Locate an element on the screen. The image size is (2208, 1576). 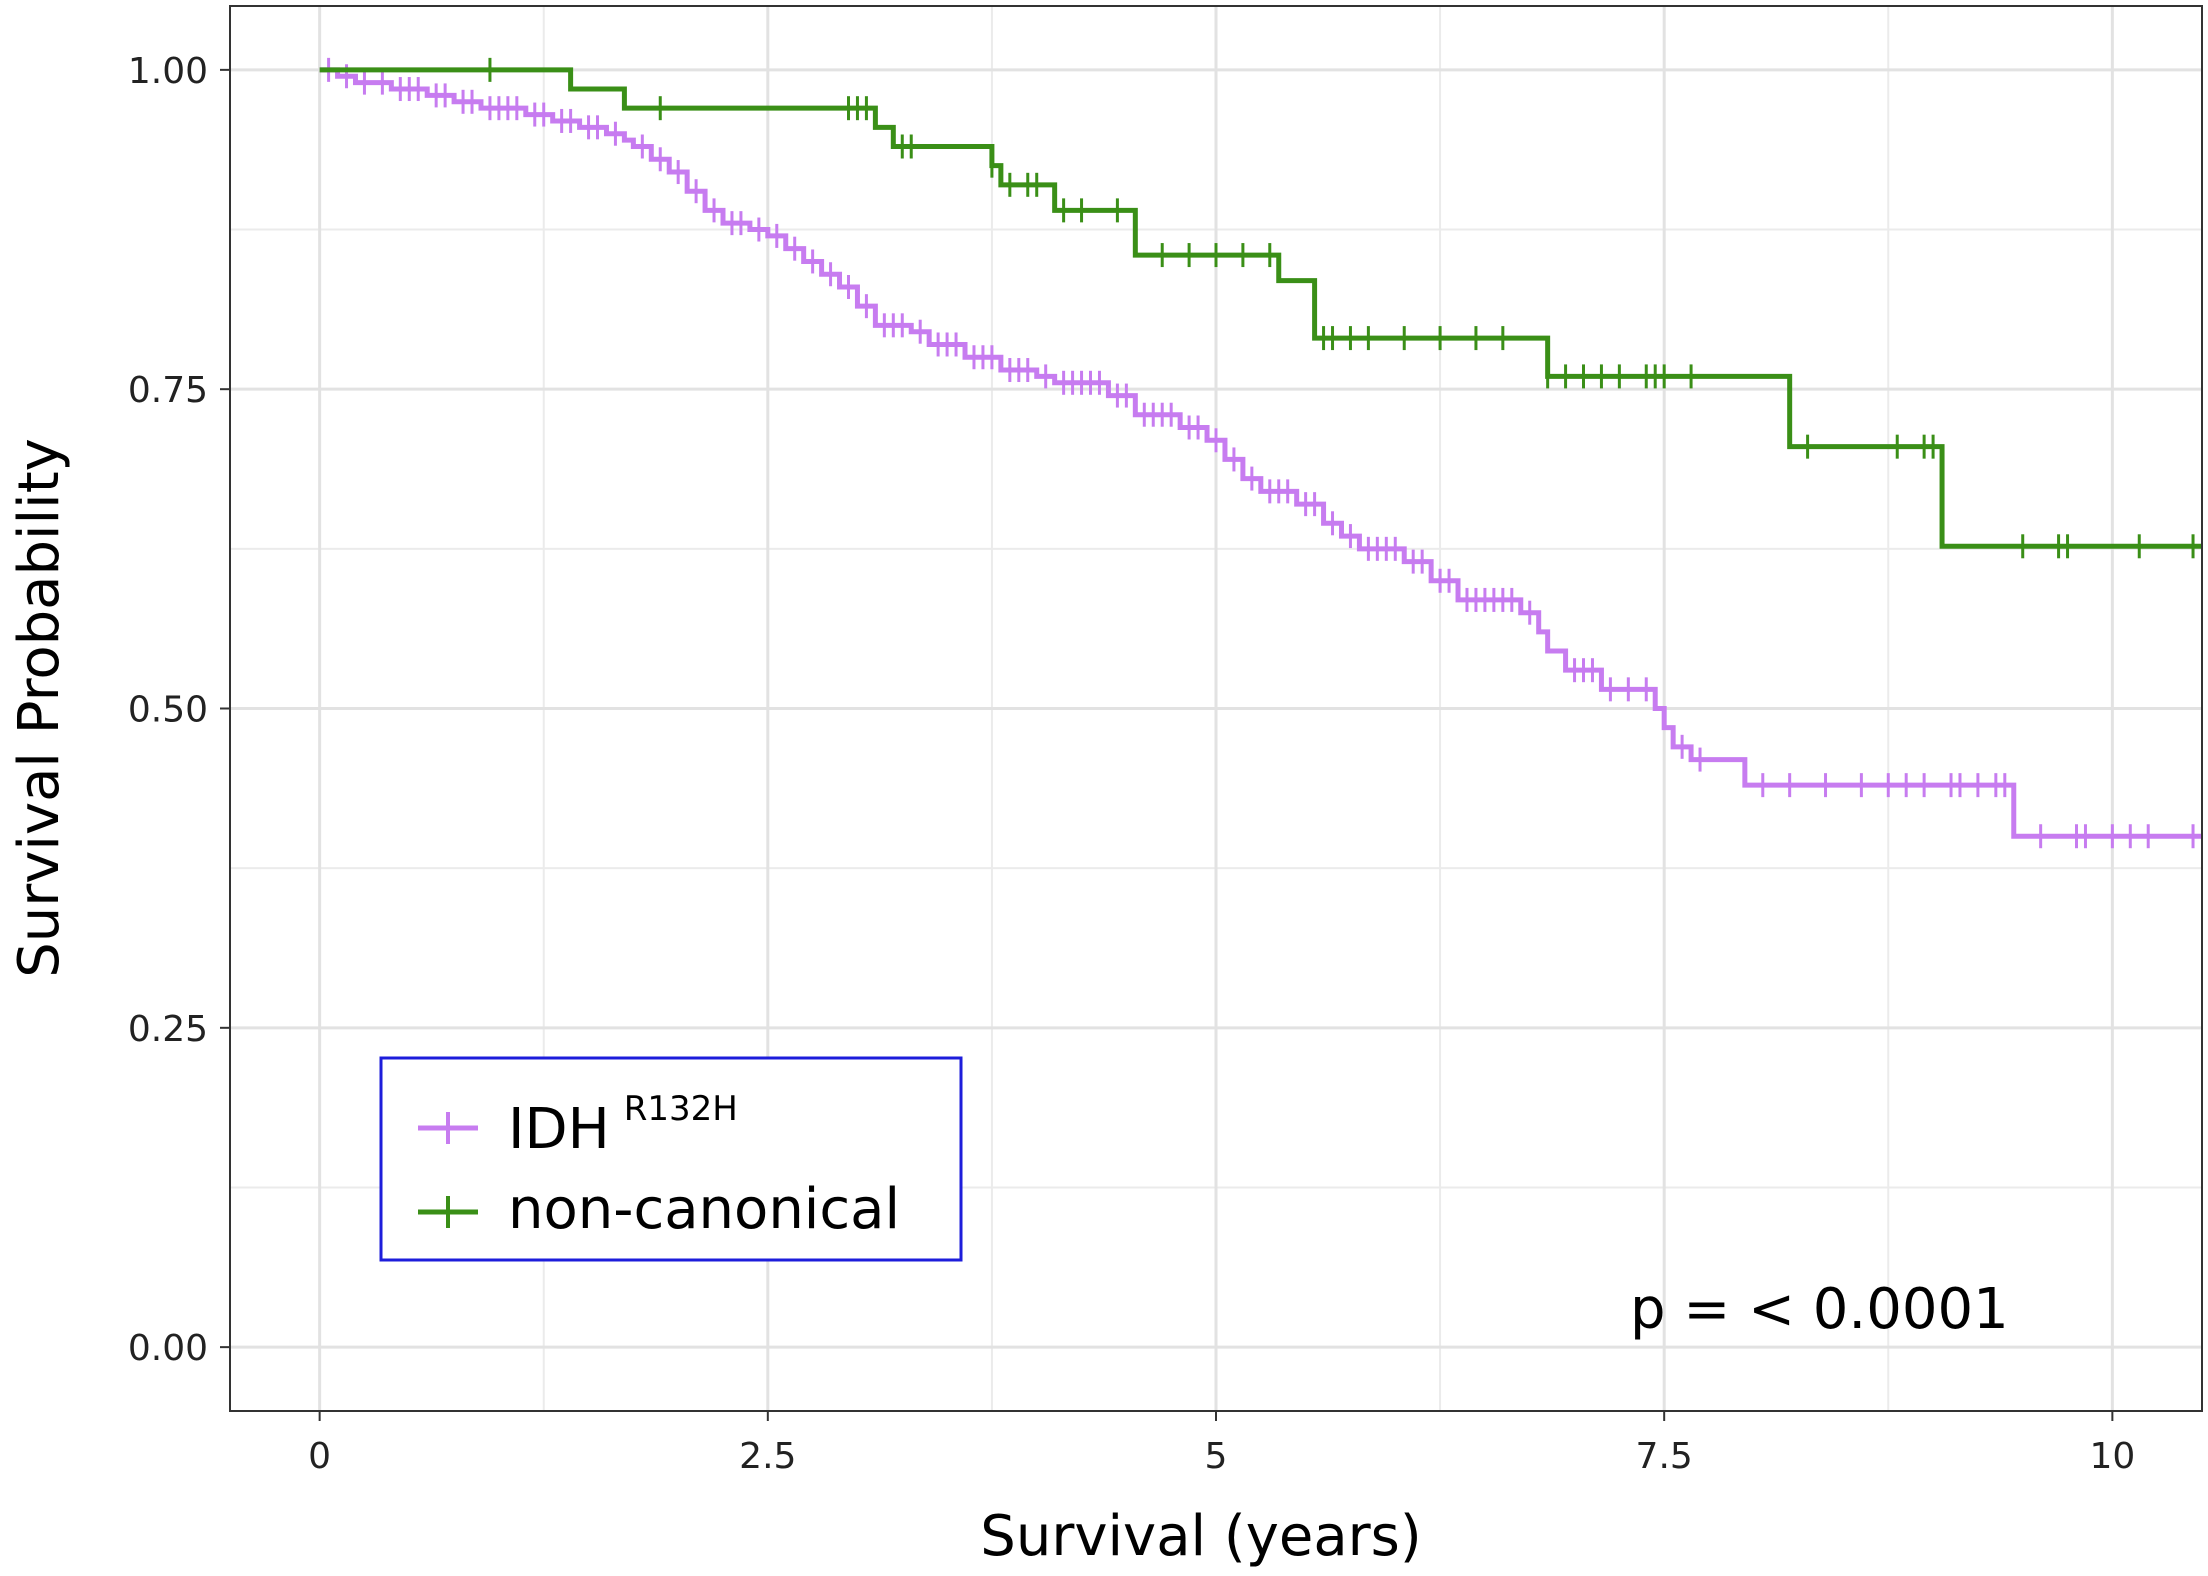
legend-label-idh-superscript: R132H is located at coordinates (681, 1109).